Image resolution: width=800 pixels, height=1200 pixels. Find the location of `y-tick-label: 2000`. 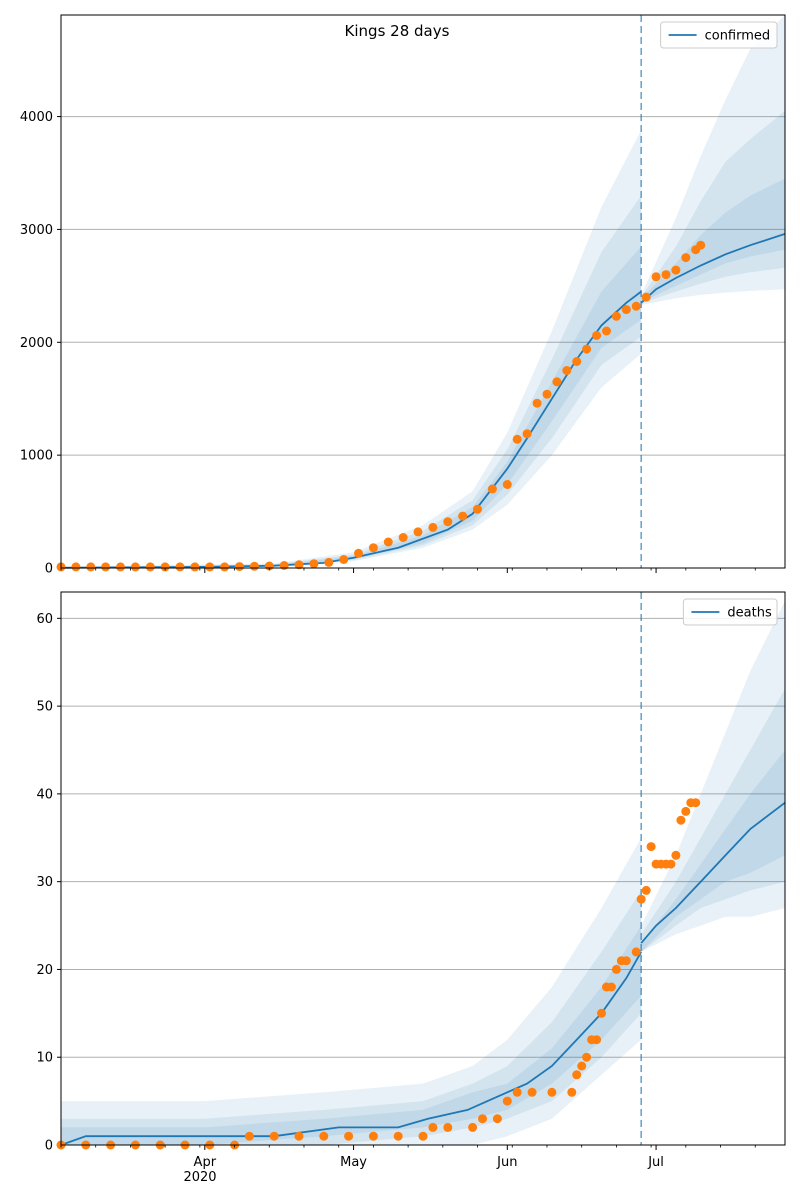

y-tick-label: 2000 is located at coordinates (36, 343).